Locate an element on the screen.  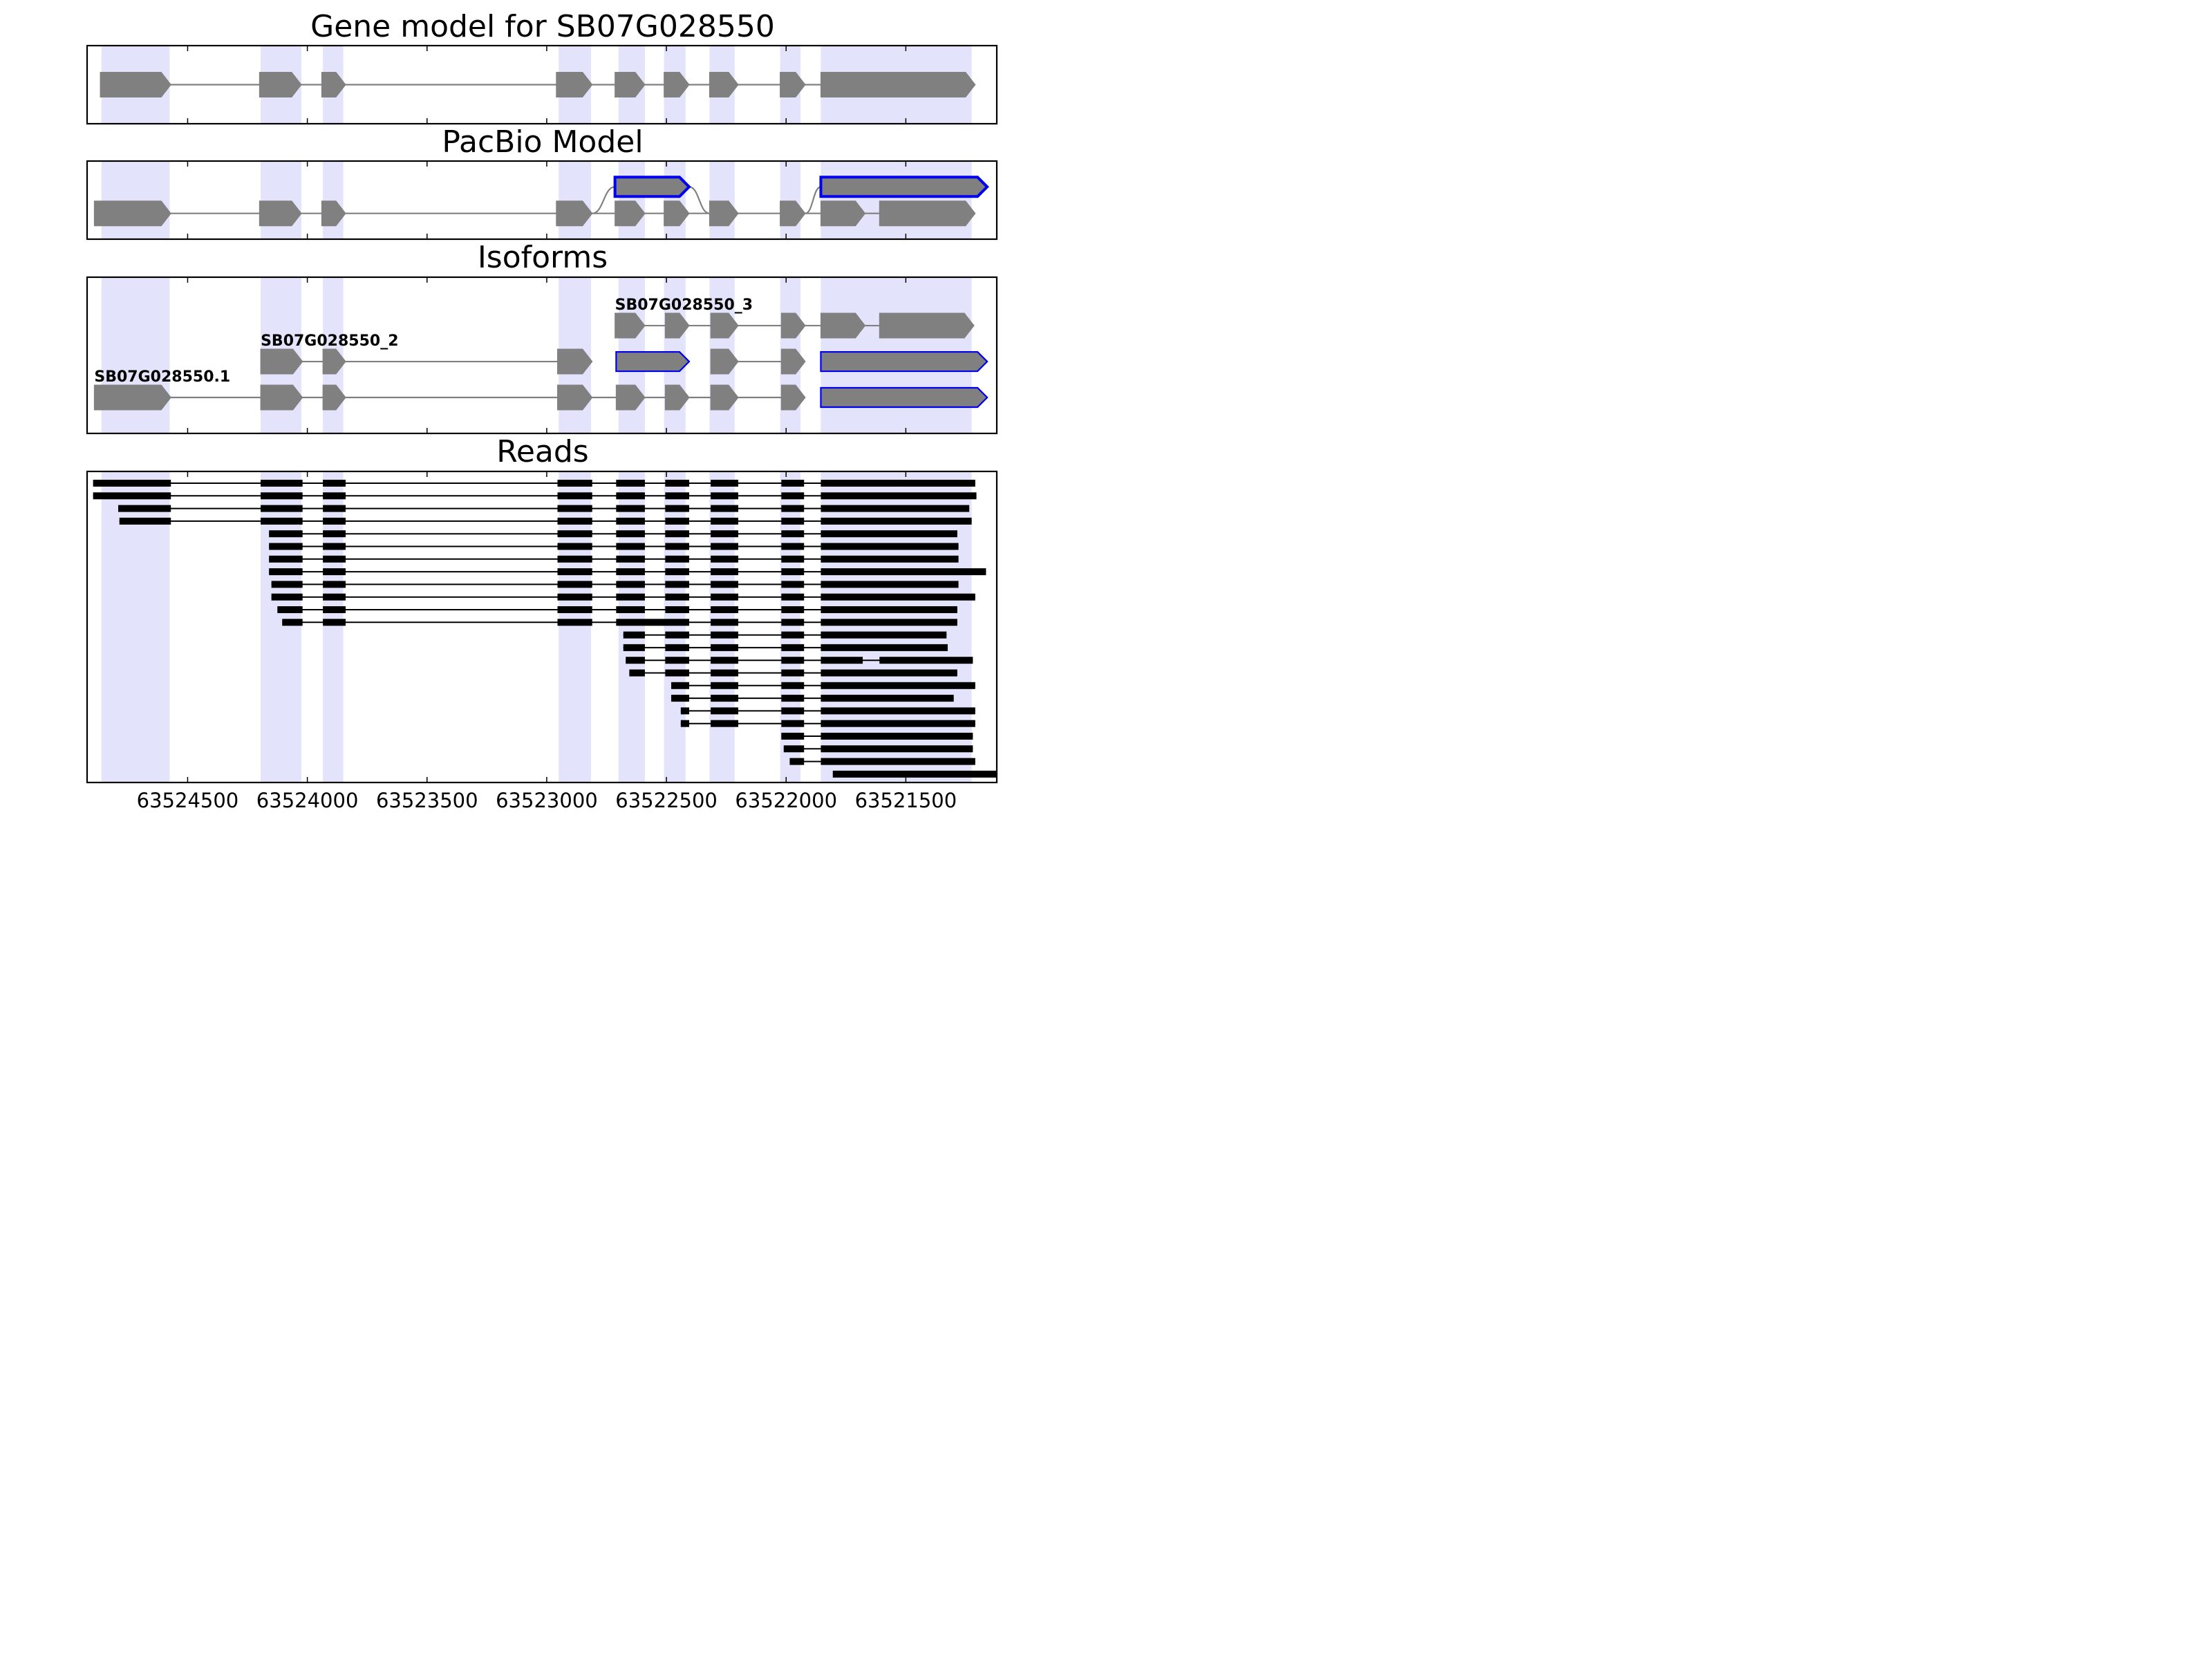
x-tick-label: 63522000 is located at coordinates (786, 800).